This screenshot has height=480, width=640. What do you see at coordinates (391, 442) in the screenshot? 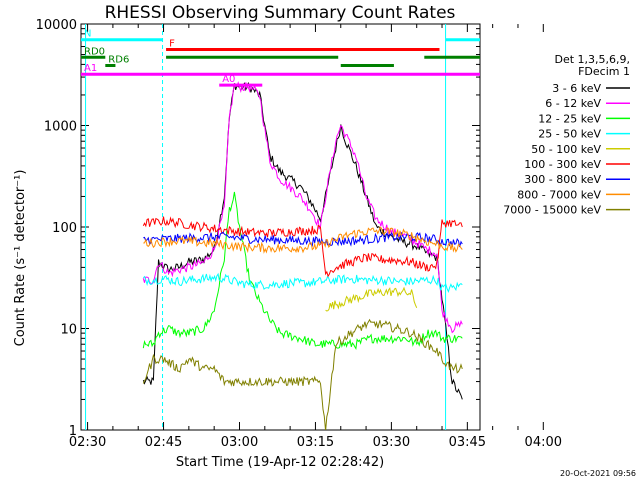
I see `x-tick-label: 03:30` at bounding box center [391, 442].